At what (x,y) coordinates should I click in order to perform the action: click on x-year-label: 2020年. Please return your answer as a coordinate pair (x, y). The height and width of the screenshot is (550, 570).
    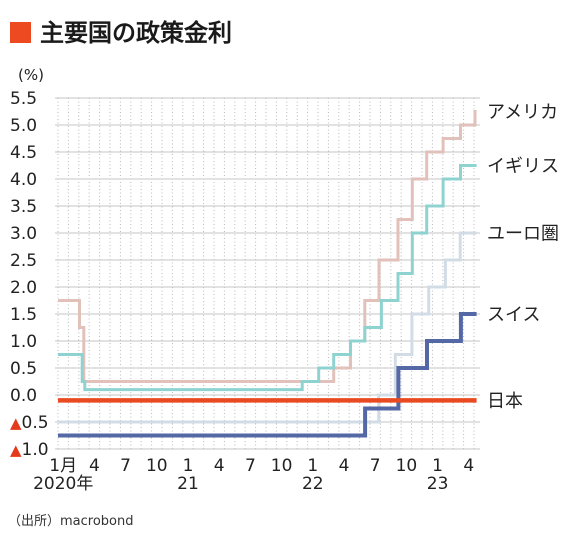
    Looking at the image, I should click on (63, 484).